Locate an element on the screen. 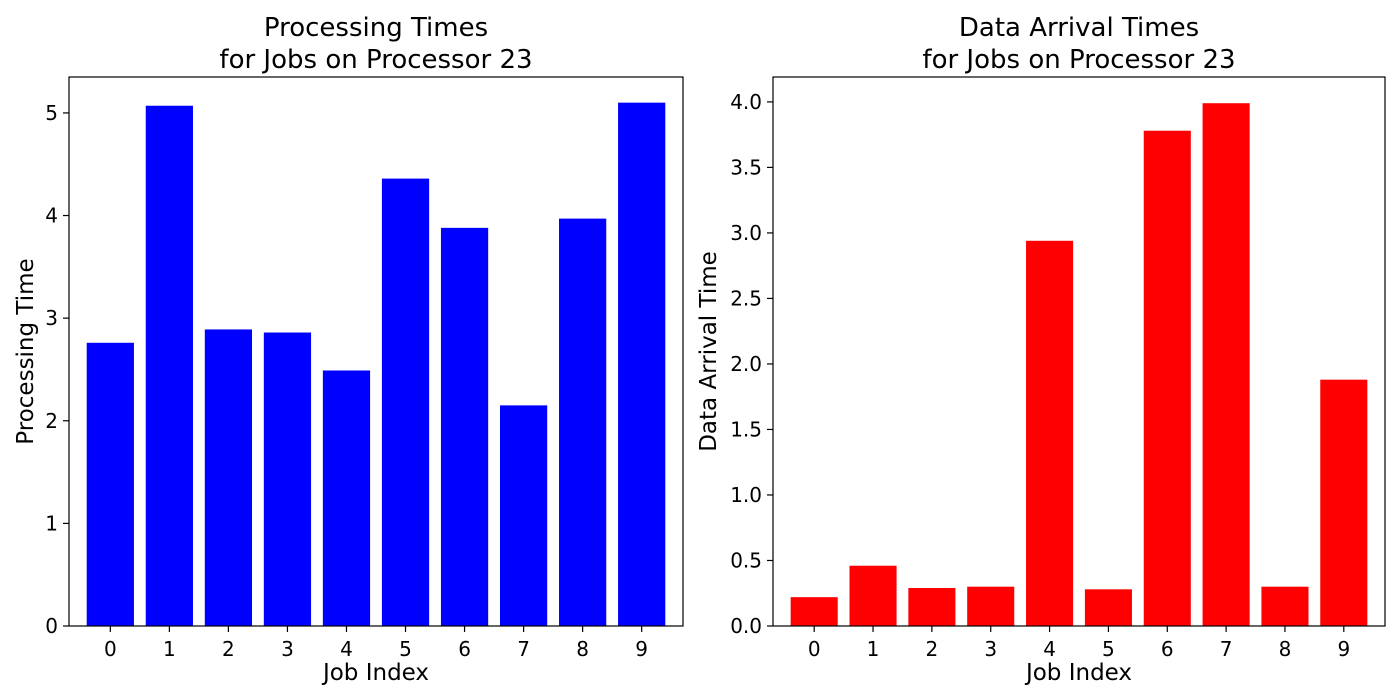  y-tick-label: 1.5 is located at coordinates (746, 429).